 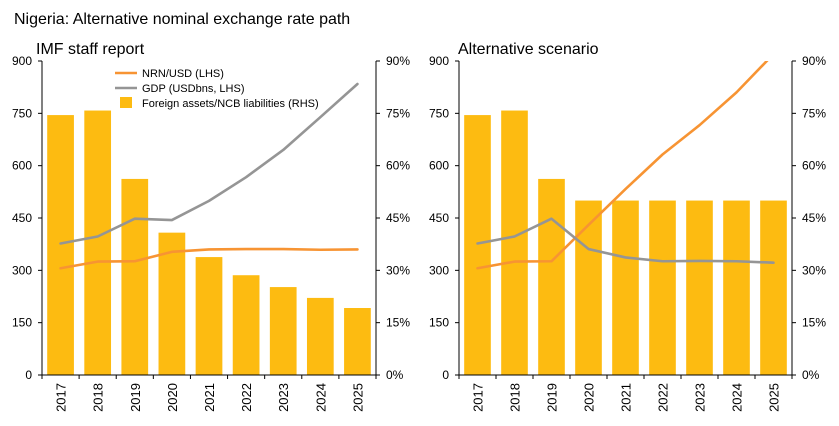 What do you see at coordinates (126, 102) in the screenshot?
I see `legend-swatch-foreign-assets` at bounding box center [126, 102].